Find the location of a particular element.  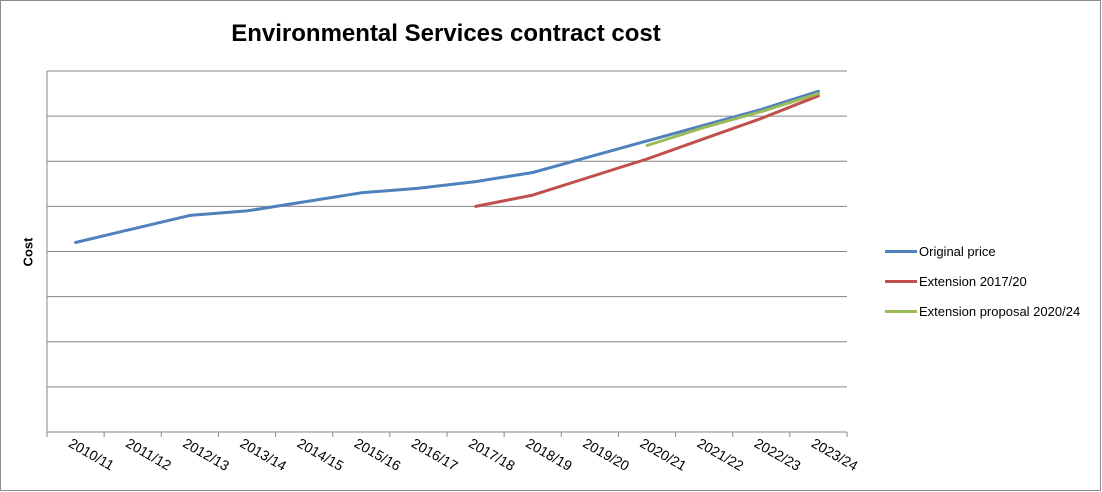

x-tick-label: 2018/19 is located at coordinates (549, 454).